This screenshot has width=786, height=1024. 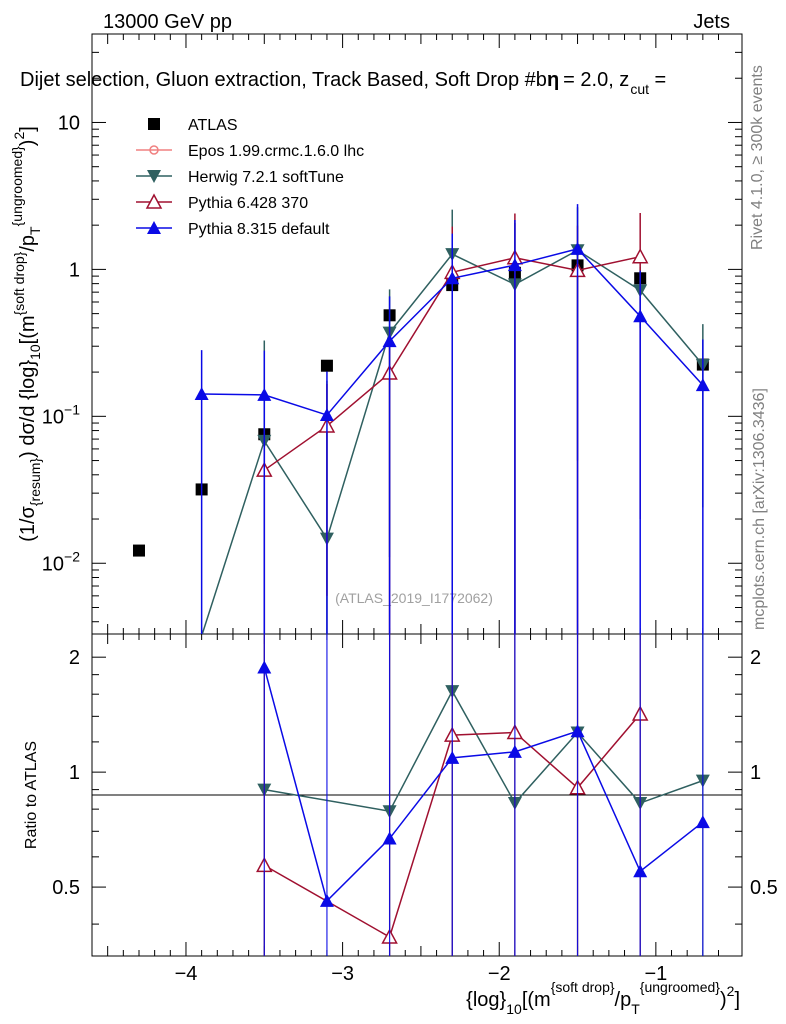 I want to click on ratio-y-tick-label-right: 0.5, so click(x=764, y=888).